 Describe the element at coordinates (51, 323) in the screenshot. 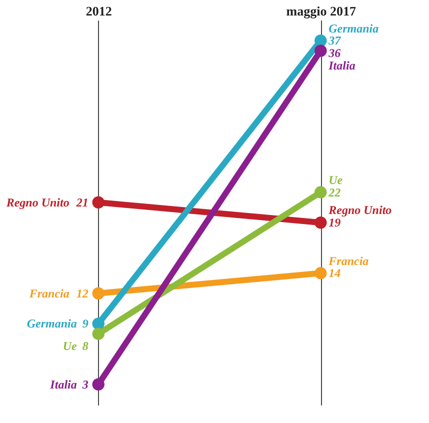

I see `text: Germania` at that location.